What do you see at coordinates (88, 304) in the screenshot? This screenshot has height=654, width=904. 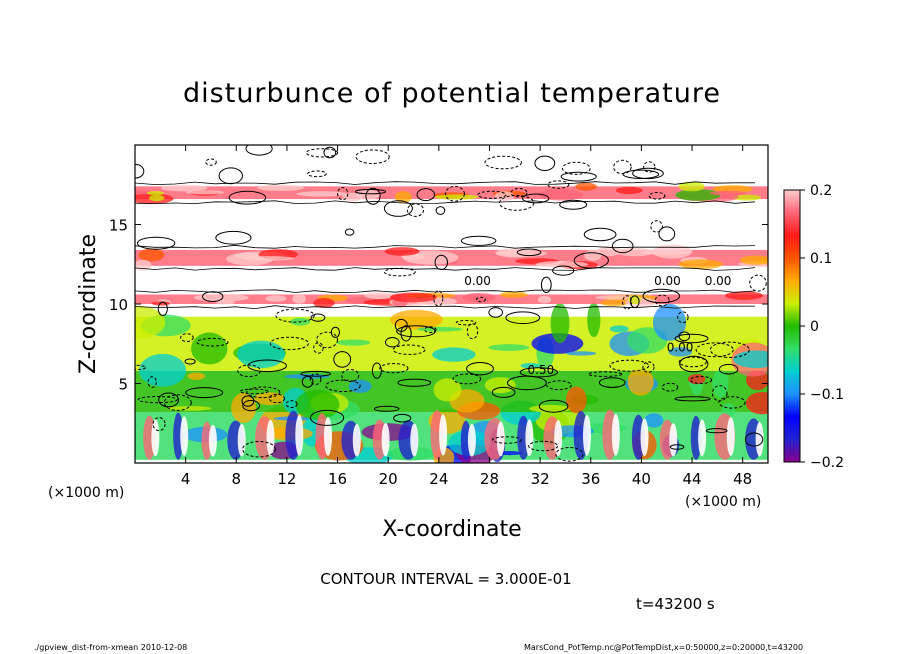 I see `y-axis-label: Z-coordinate` at bounding box center [88, 304].